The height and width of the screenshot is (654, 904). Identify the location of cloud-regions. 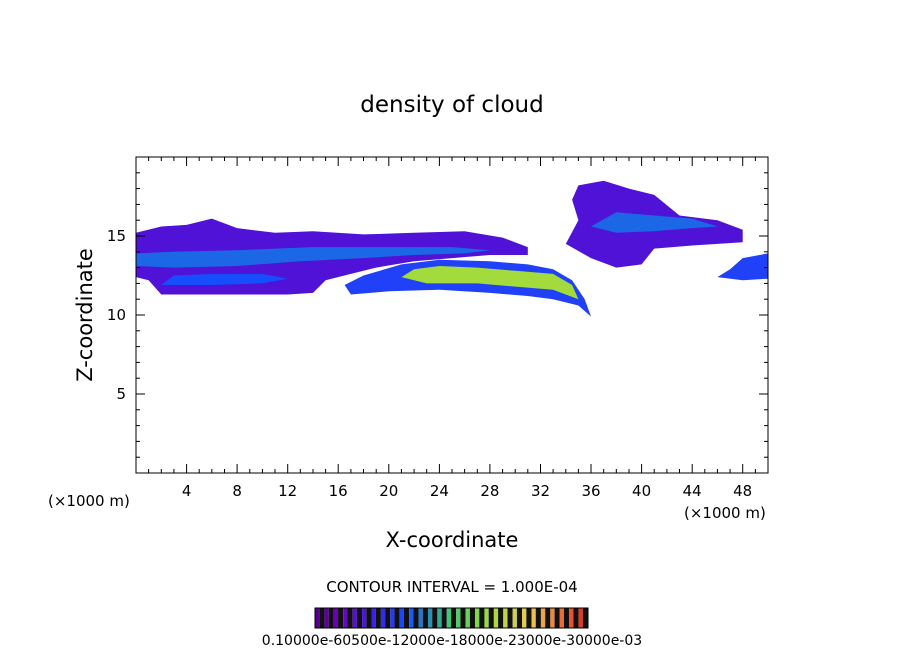
(452, 248).